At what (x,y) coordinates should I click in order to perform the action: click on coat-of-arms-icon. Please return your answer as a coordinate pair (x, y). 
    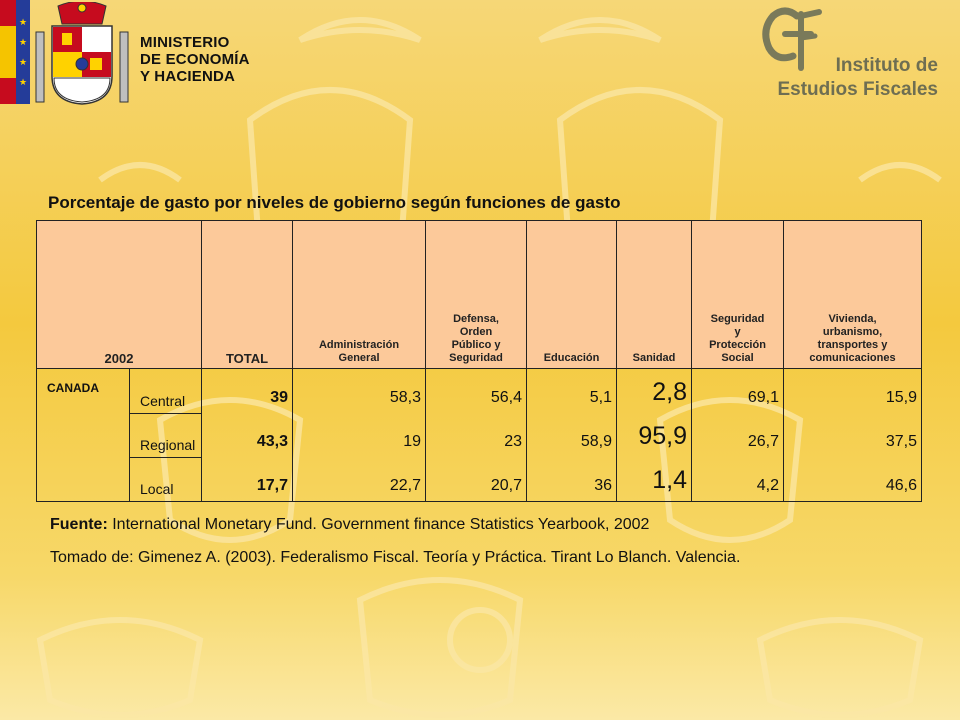
    Looking at the image, I should click on (82, 54).